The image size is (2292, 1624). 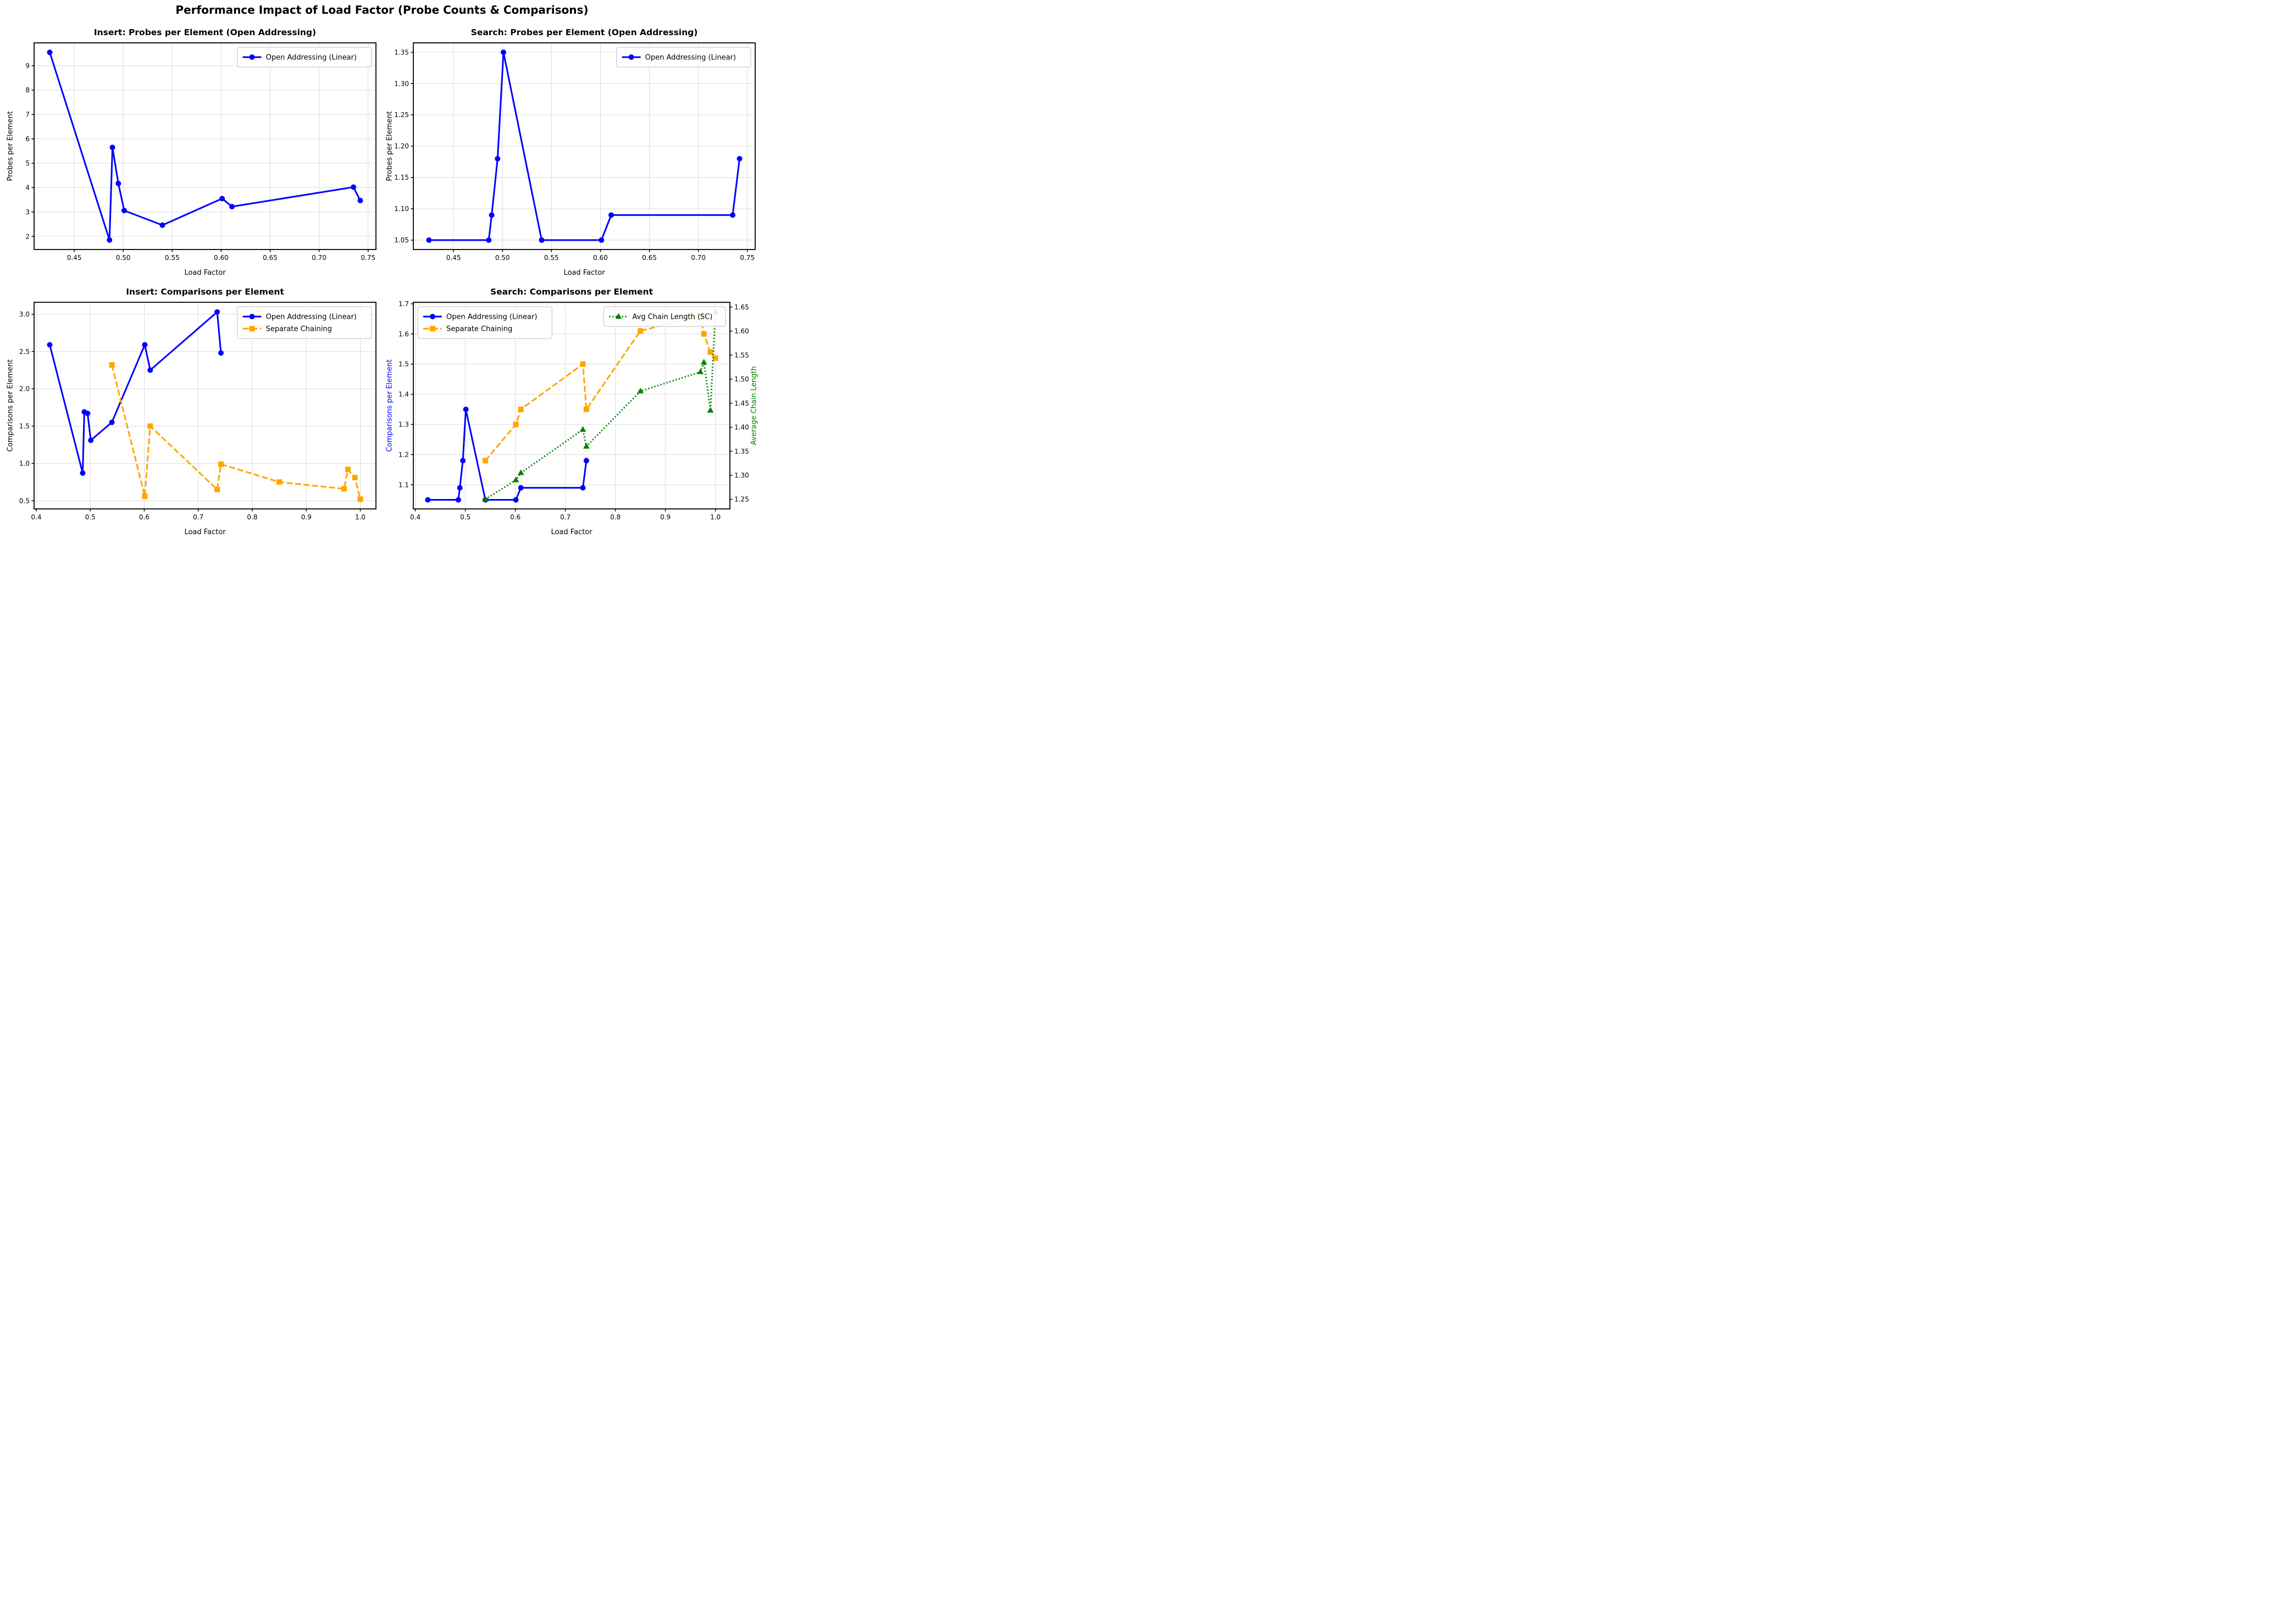 I want to click on svg-text: 4, so click(x=27, y=188).